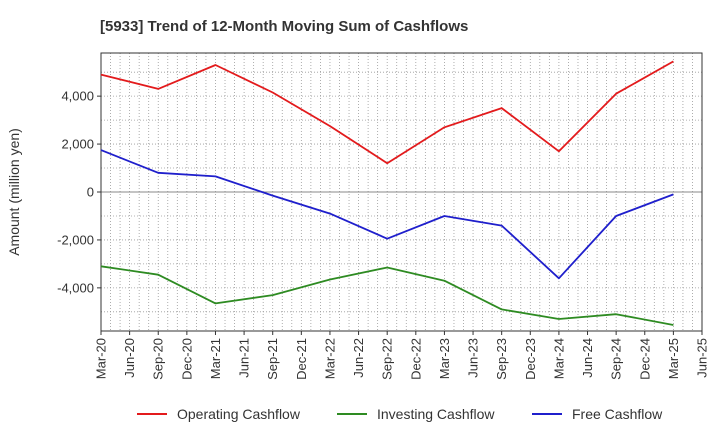 The width and height of the screenshot is (720, 440). Describe the element at coordinates (558, 358) in the screenshot. I see `x-tick-label: Mar-24` at that location.